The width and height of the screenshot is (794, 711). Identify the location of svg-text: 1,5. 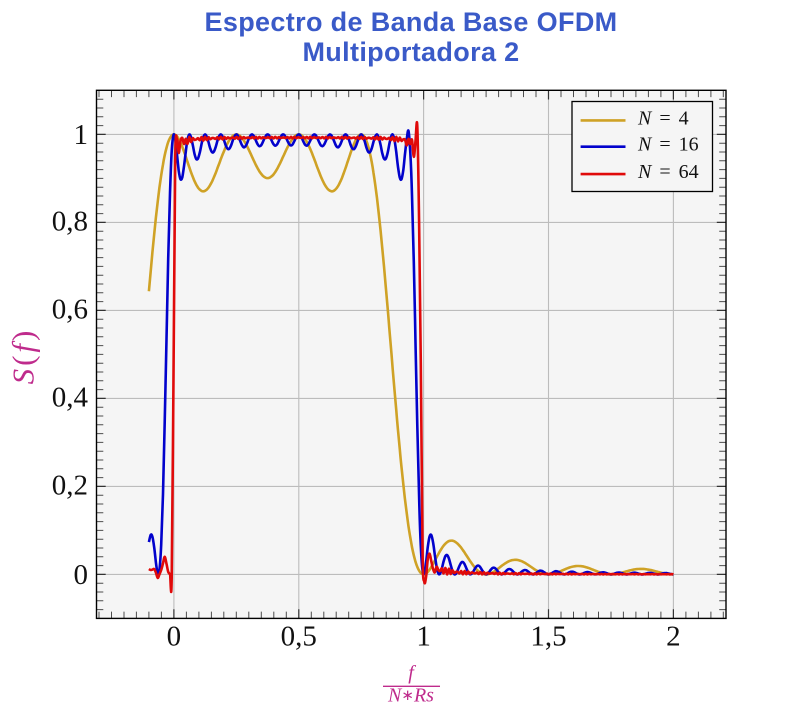
(548, 637).